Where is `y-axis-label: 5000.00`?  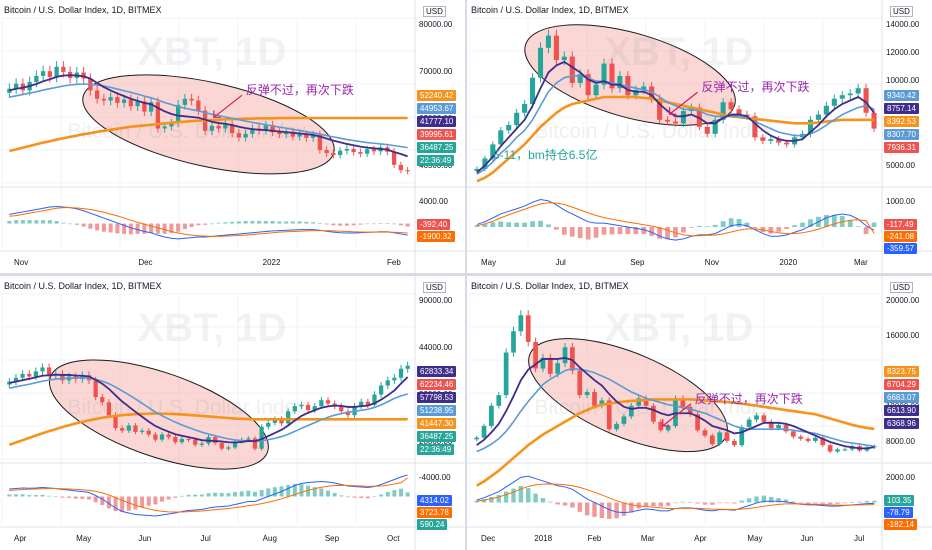
y-axis-label: 5000.00 is located at coordinates (900, 165).